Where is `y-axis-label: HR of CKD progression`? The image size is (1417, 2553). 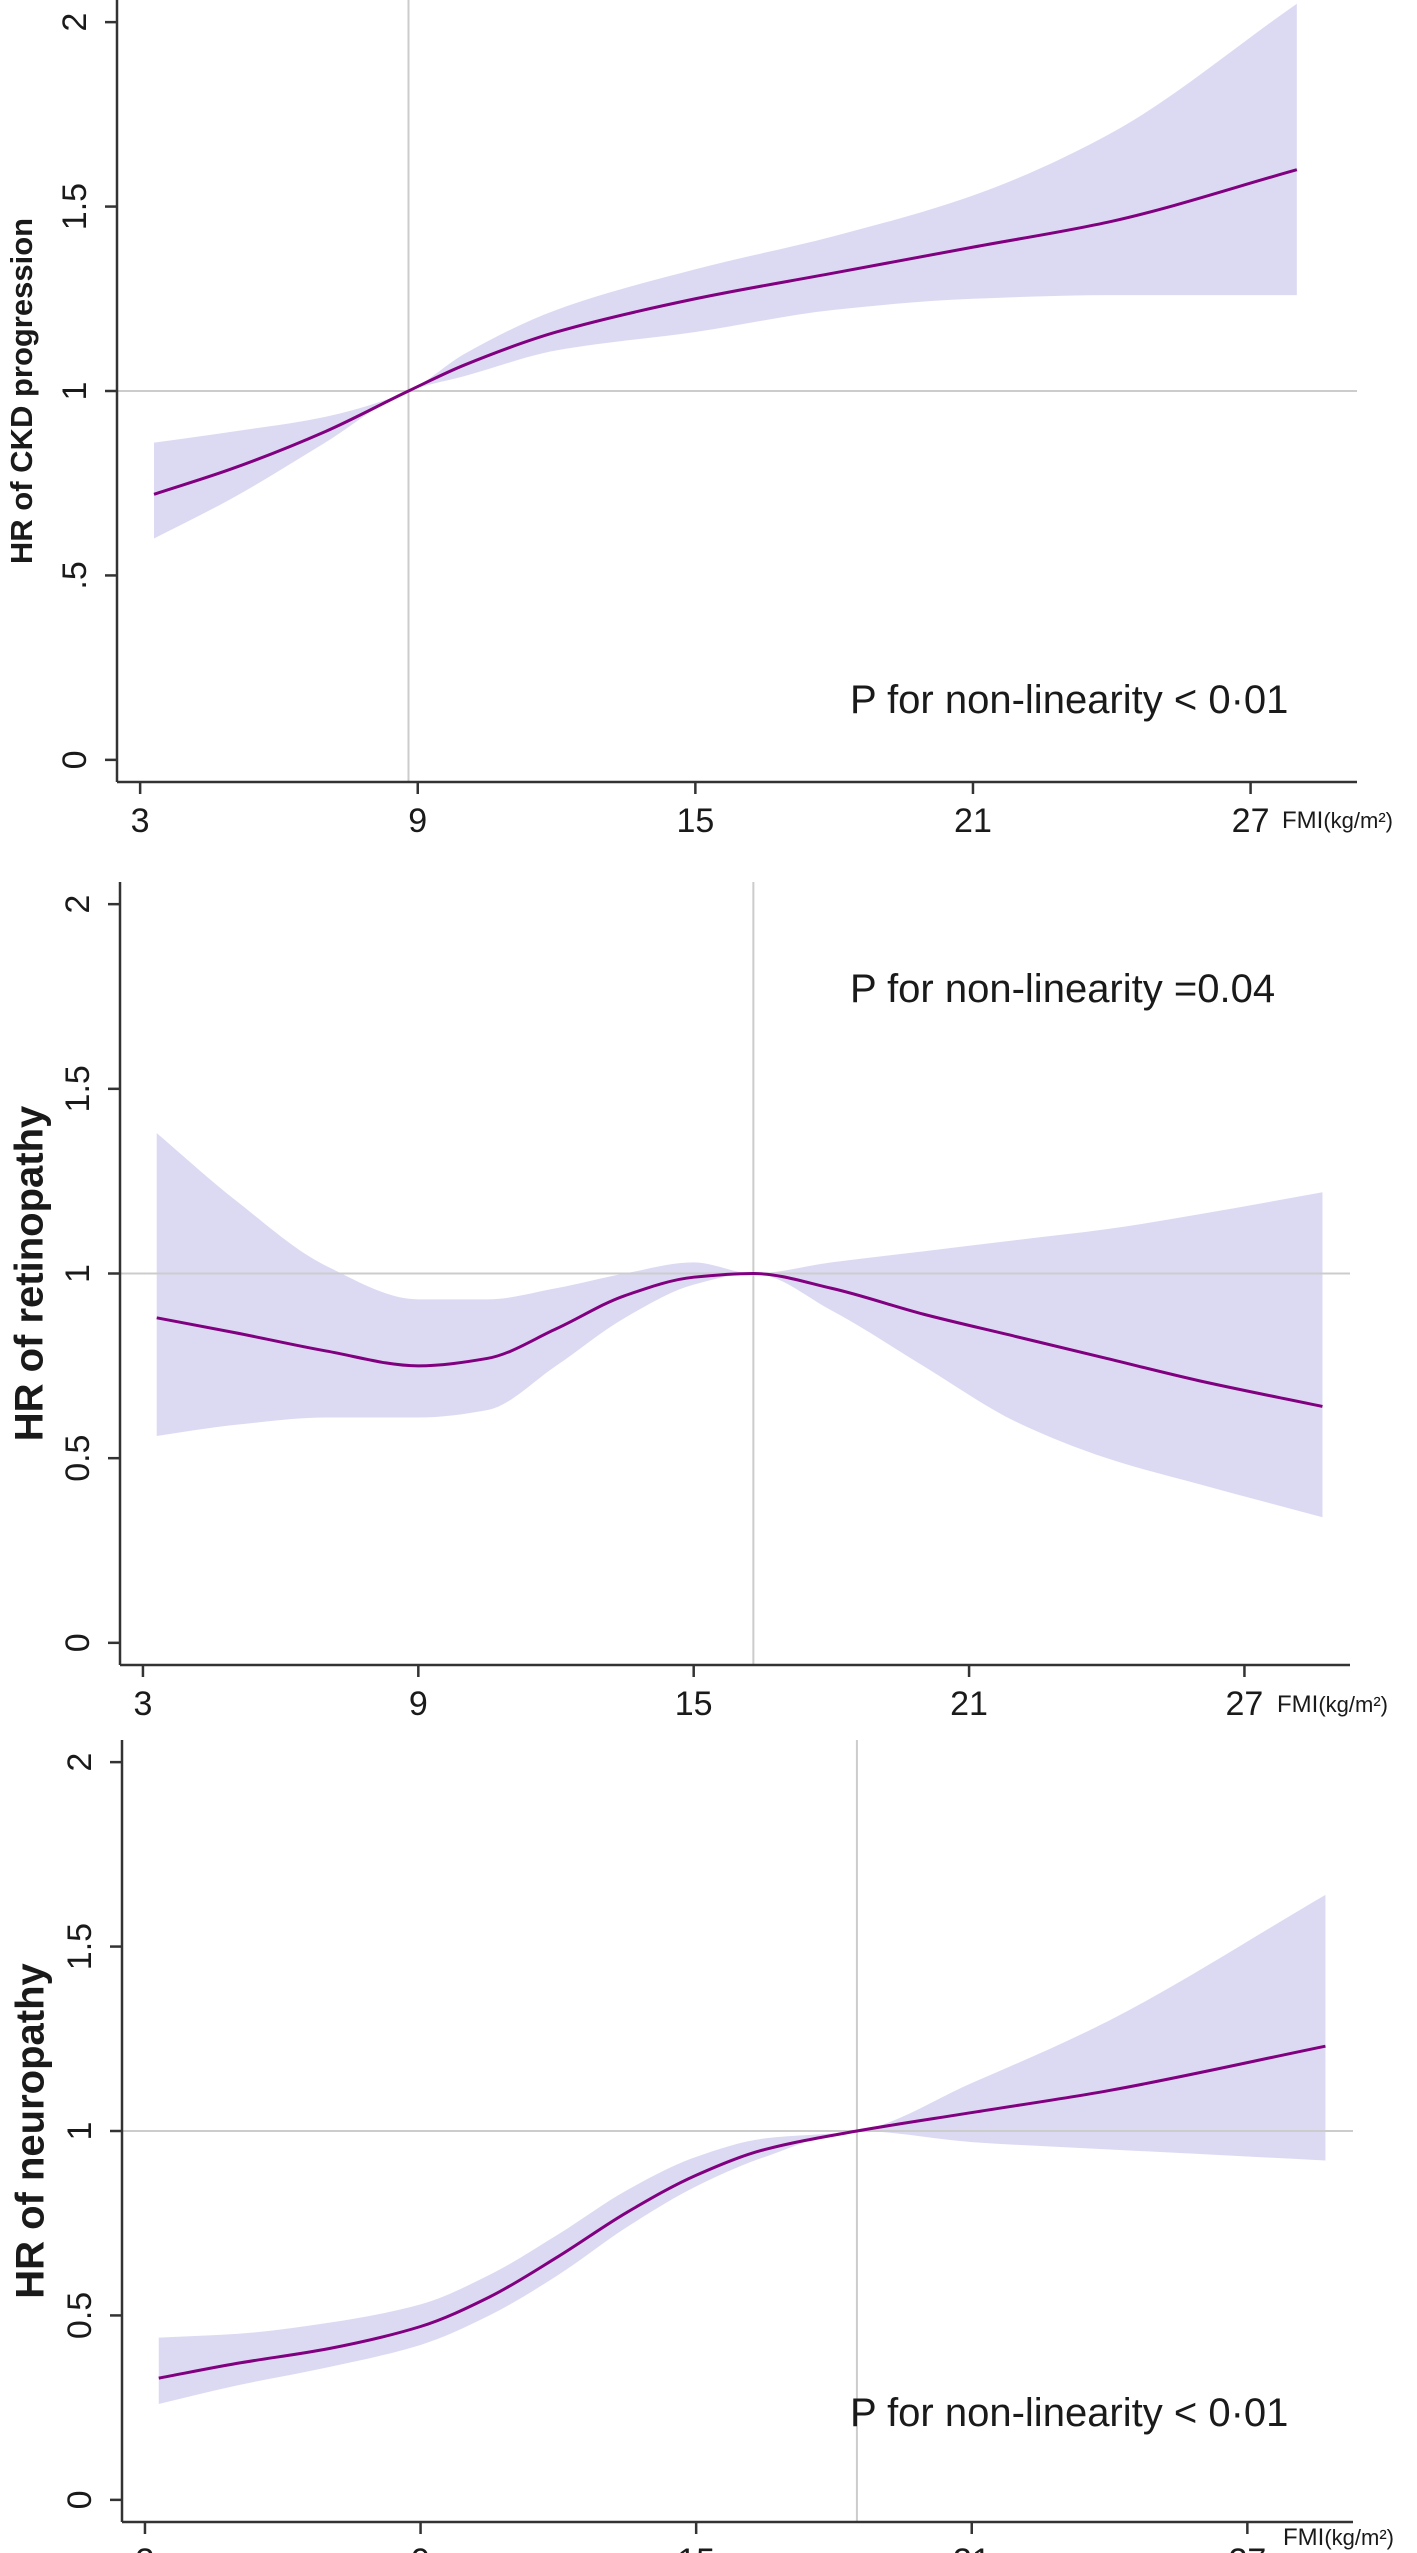 y-axis-label: HR of CKD progression is located at coordinates (21, 391).